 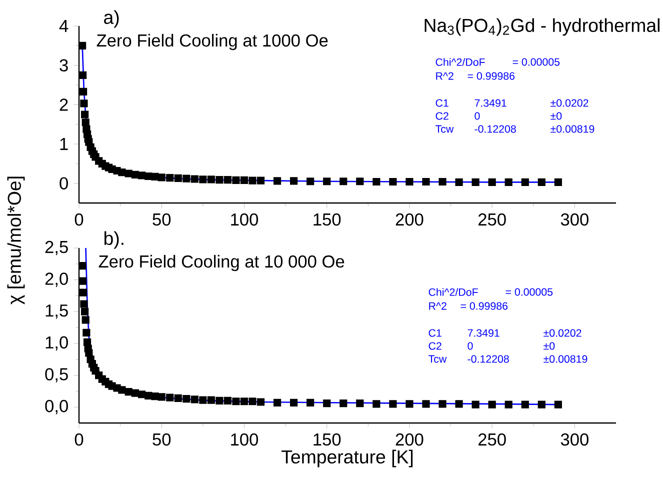 I want to click on annotation: C1, so click(x=442, y=103).